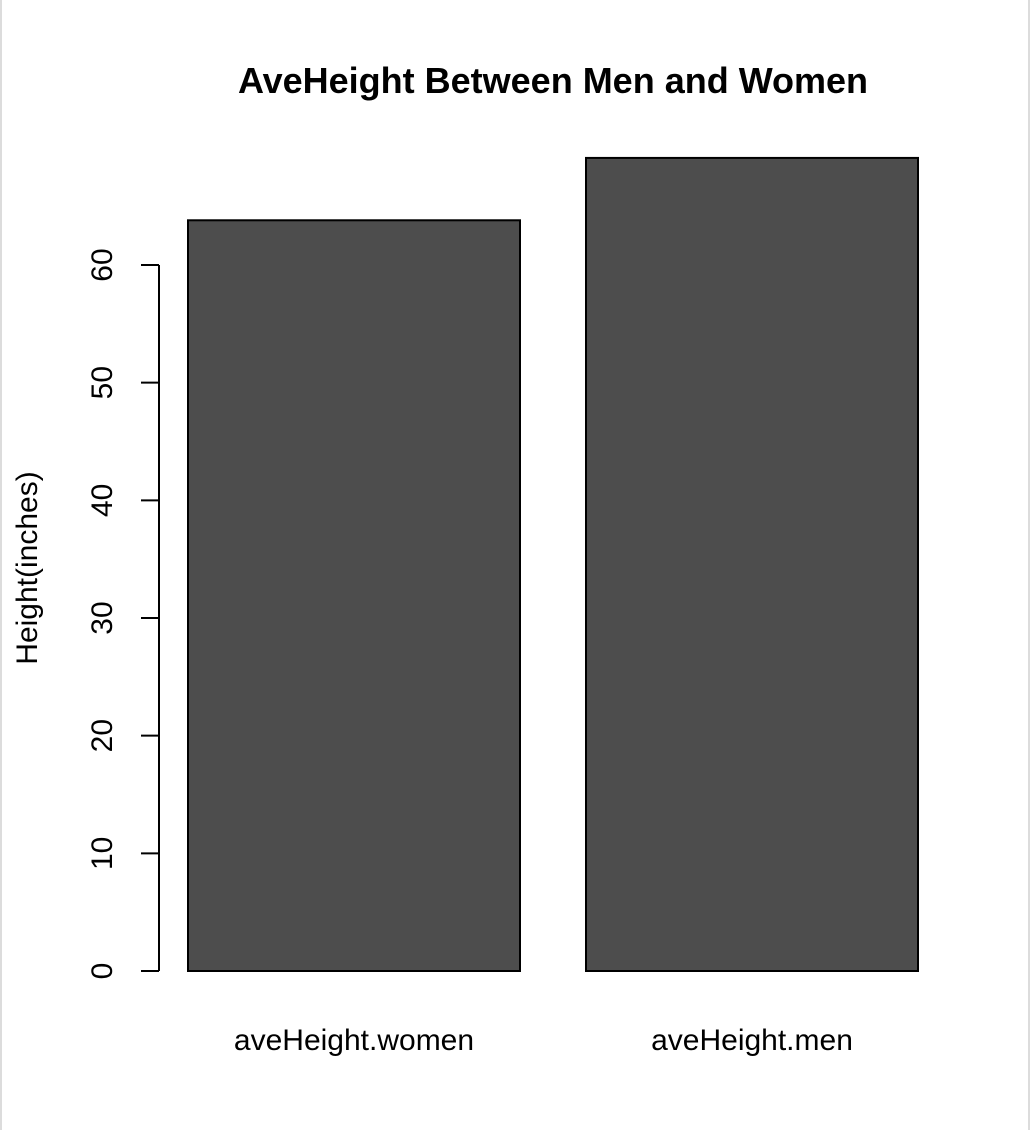  Describe the element at coordinates (102, 853) in the screenshot. I see `y-tick-label-10: 10` at that location.